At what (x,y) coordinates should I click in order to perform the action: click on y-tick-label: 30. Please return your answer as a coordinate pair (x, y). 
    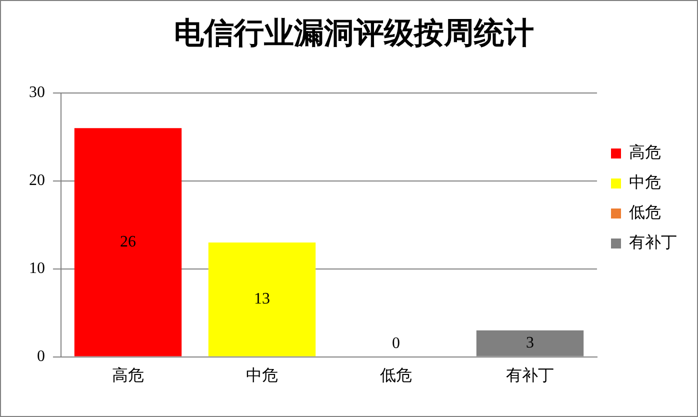
    Looking at the image, I should click on (37, 93).